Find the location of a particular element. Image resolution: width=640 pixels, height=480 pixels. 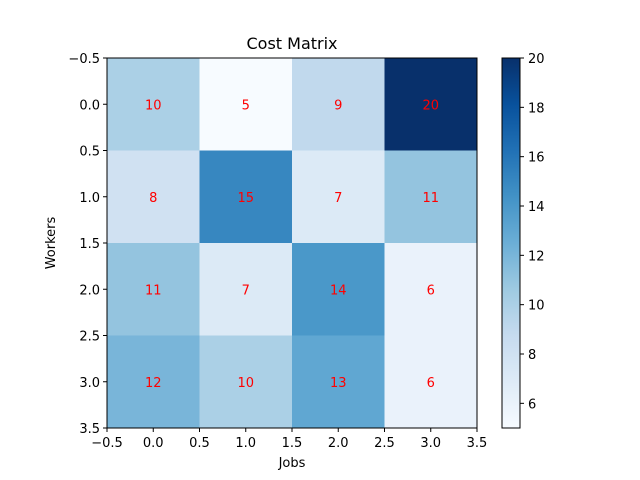

colorbar-ticks: 6 8 10 12 14 16 18 20 is located at coordinates (532, 232).